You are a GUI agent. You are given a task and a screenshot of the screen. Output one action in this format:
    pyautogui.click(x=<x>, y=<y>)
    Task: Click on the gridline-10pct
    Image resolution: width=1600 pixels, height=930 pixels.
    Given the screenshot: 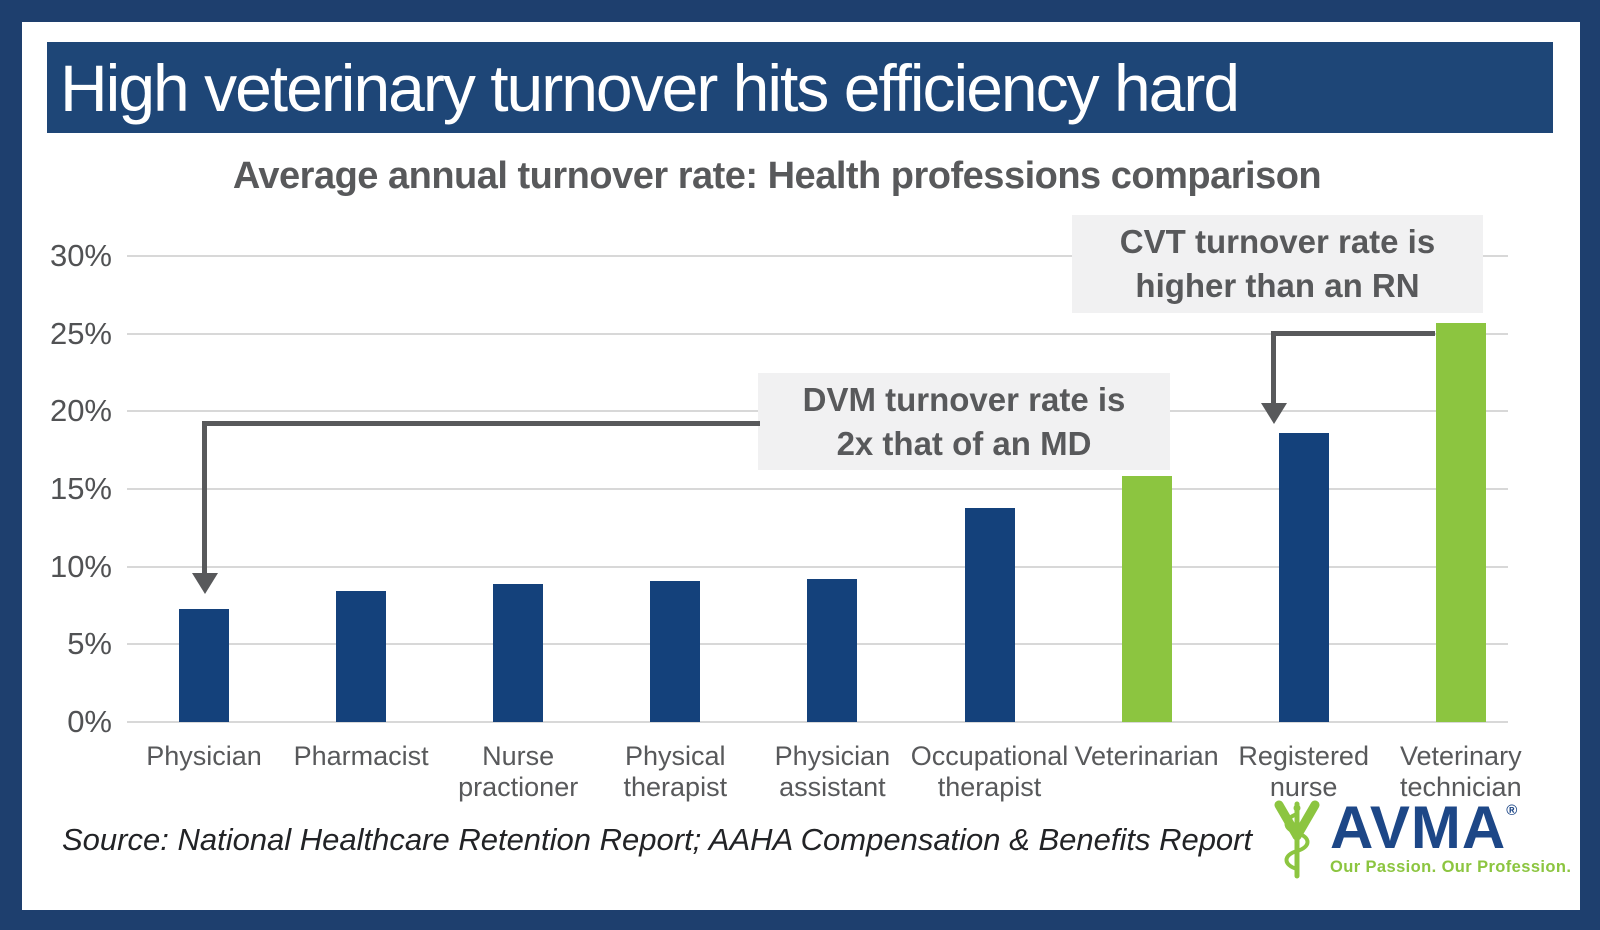 What is the action you would take?
    pyautogui.click(x=817, y=566)
    